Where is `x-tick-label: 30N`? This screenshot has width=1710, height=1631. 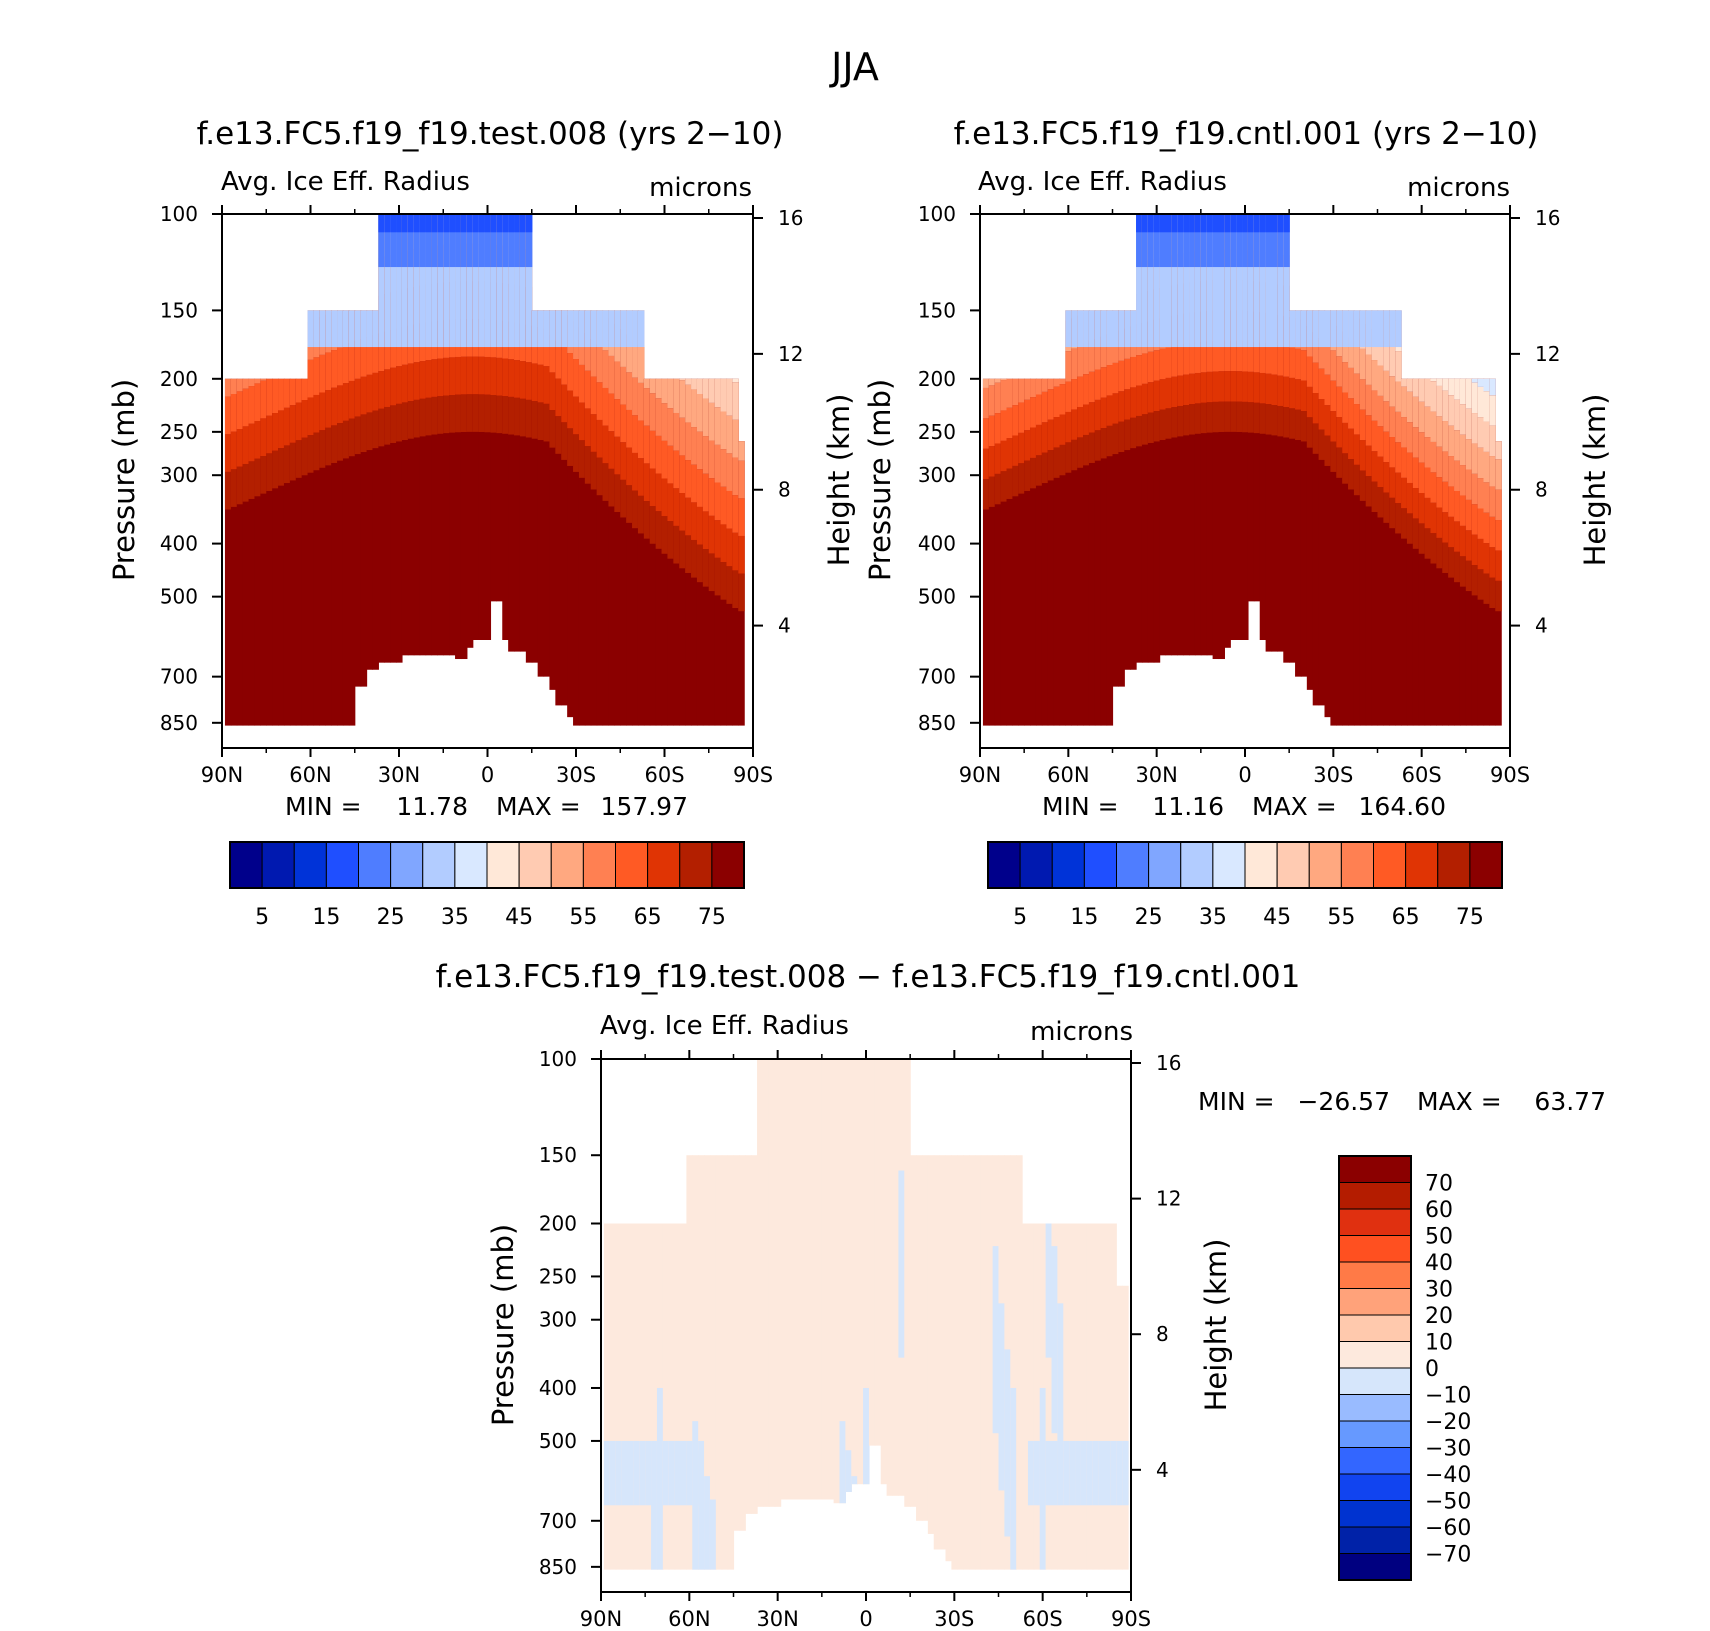
x-tick-label: 30N is located at coordinates (399, 775).